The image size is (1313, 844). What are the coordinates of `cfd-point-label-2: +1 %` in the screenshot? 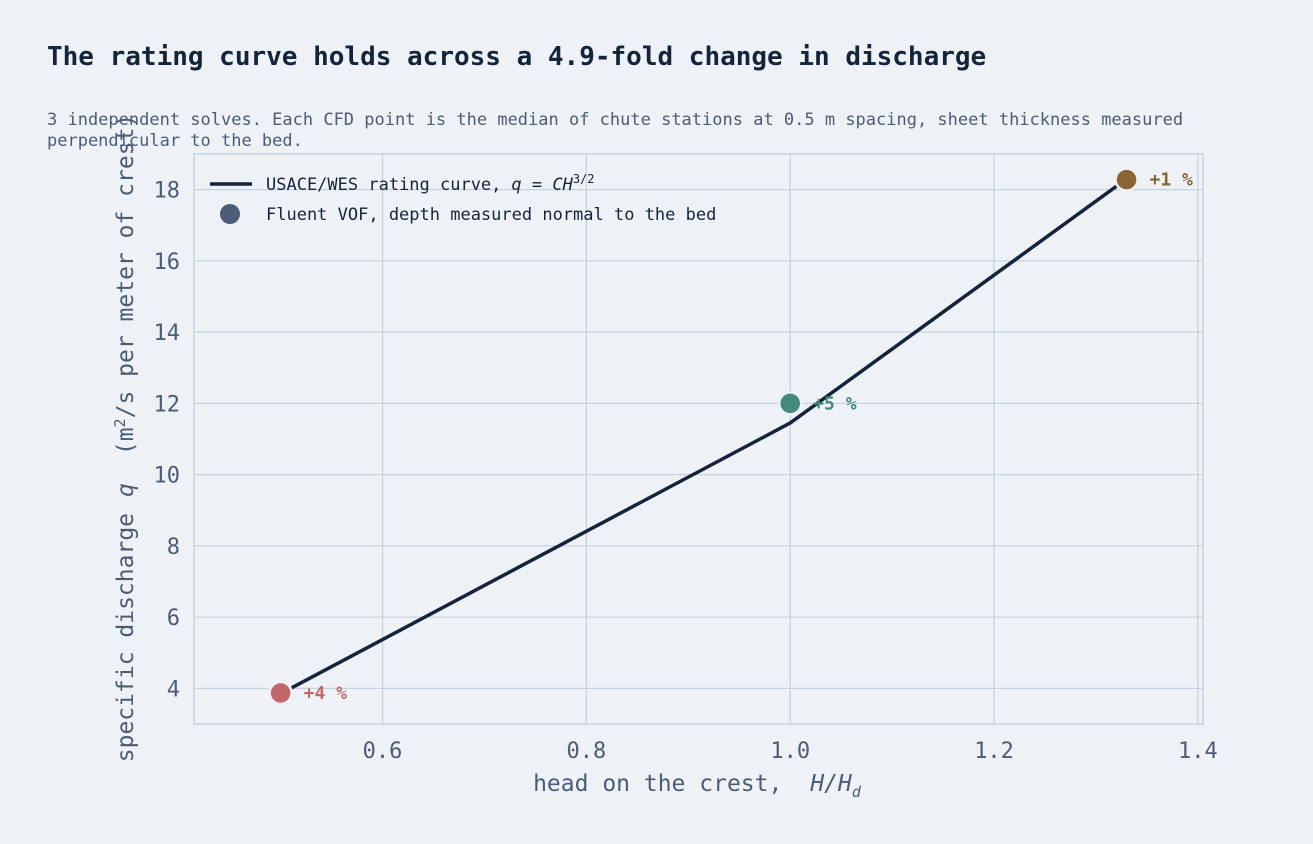 It's located at (1172, 180).